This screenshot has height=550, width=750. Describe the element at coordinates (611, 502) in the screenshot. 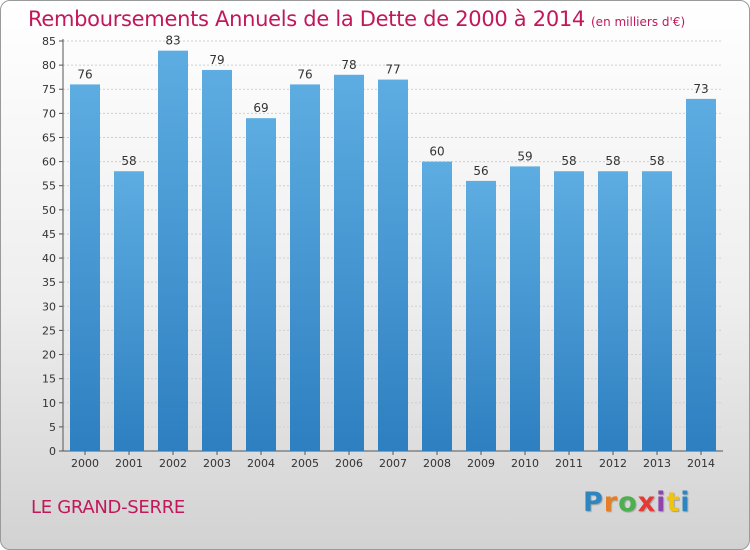

I see `logo-letter: r` at that location.